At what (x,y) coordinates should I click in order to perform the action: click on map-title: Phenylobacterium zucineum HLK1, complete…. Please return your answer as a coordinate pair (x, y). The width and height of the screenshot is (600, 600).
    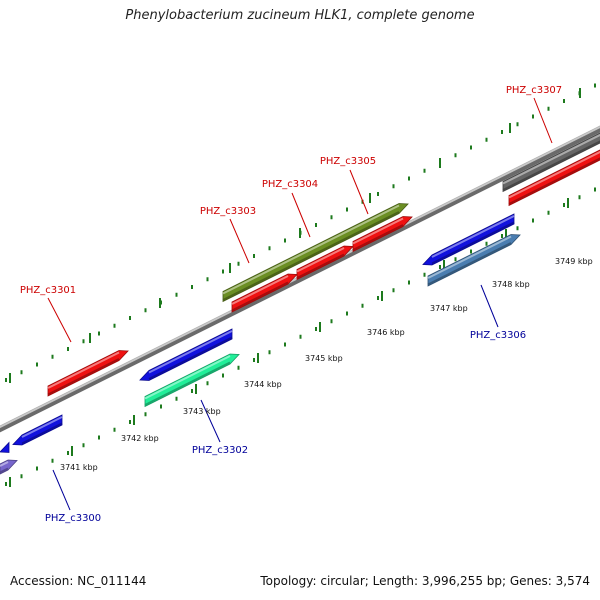
    Looking at the image, I should click on (300, 15).